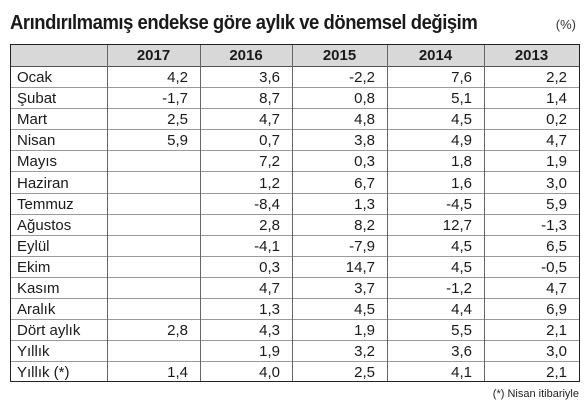 Image resolution: width=587 pixels, height=413 pixels. What do you see at coordinates (461, 141) in the screenshot?
I see `table-cell: 4,9` at bounding box center [461, 141].